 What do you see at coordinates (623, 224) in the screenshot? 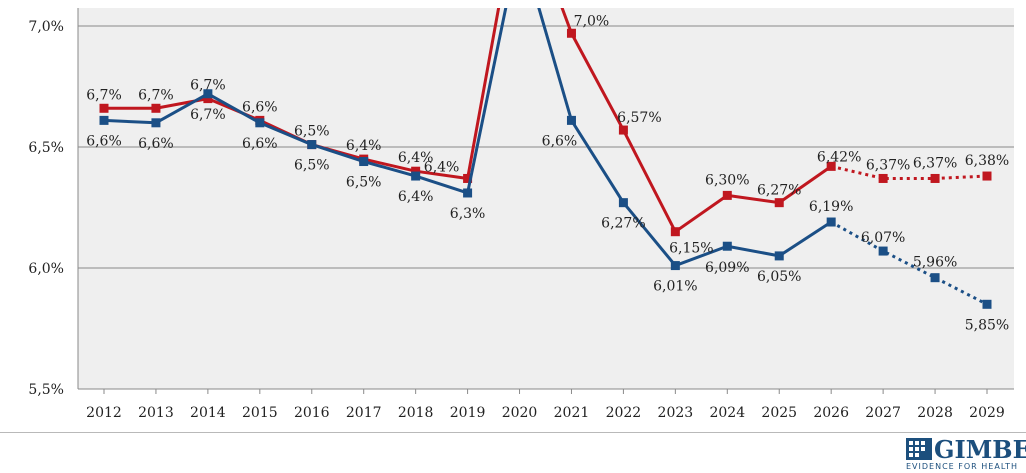
I see `series-1-data-label: 6,27%` at bounding box center [623, 224].